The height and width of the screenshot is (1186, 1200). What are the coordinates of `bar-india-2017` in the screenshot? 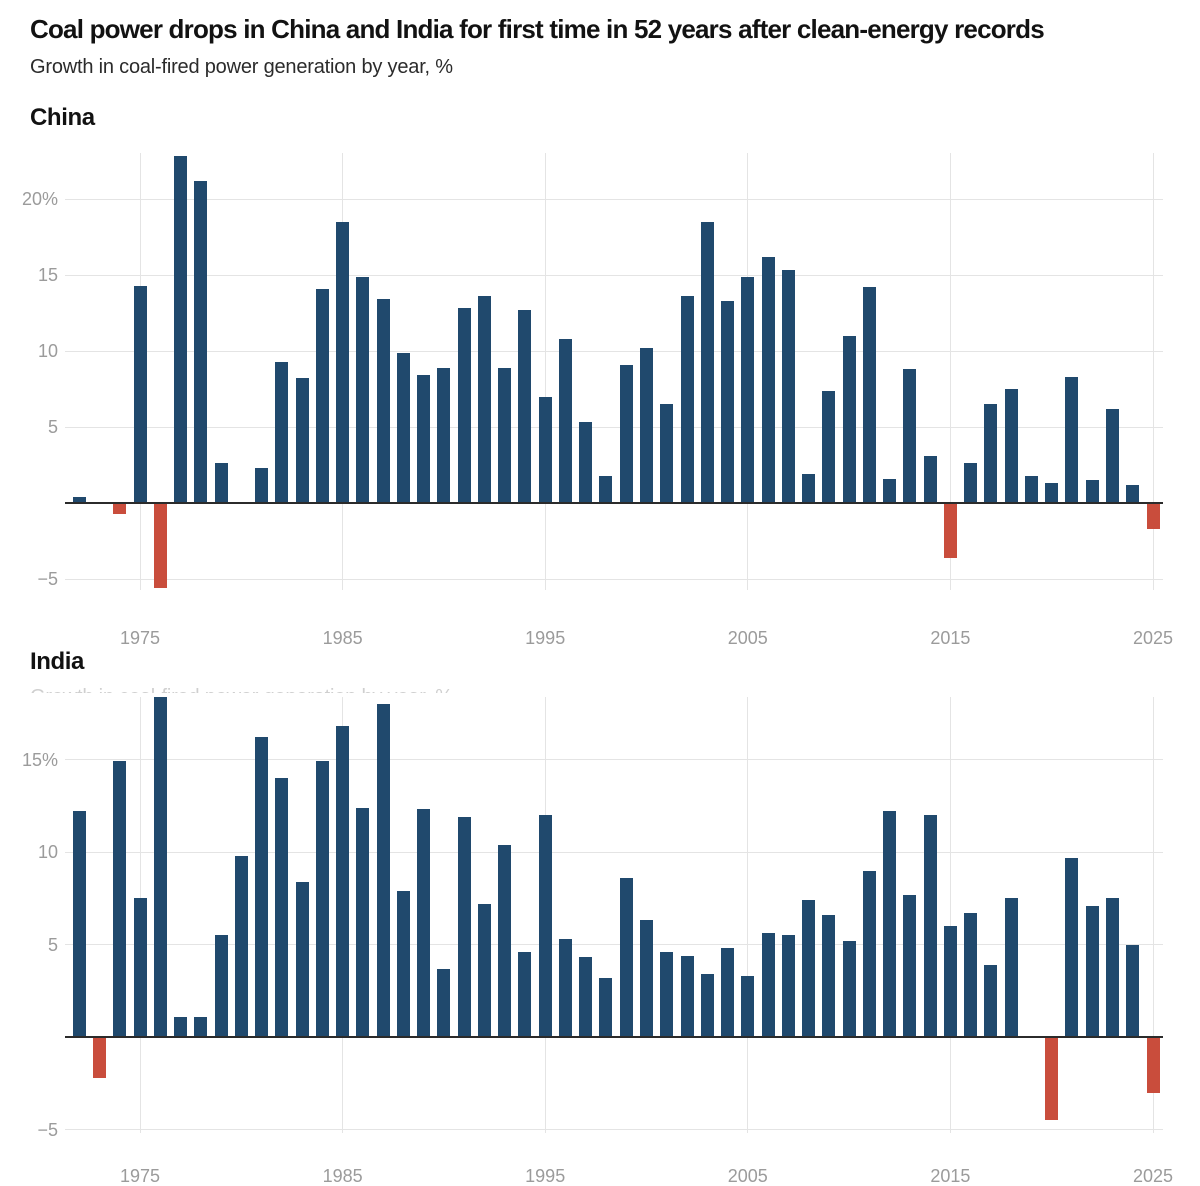 It's located at (991, 1000).